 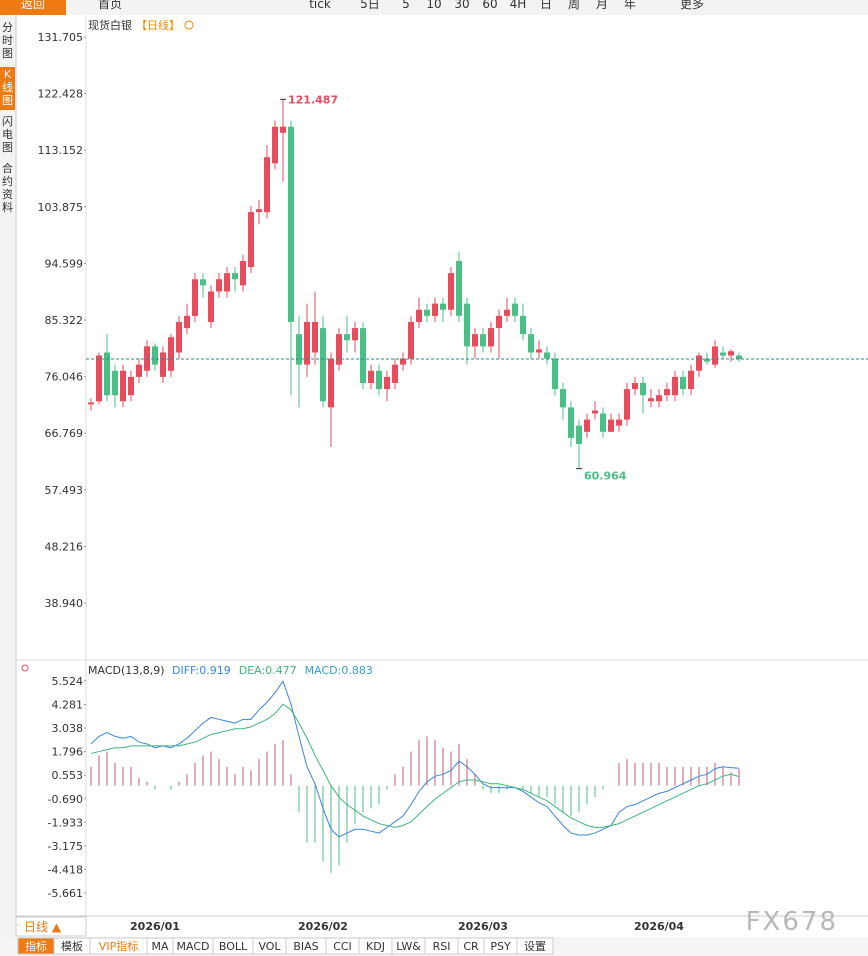 I want to click on timeframe-box, so click(x=51, y=926).